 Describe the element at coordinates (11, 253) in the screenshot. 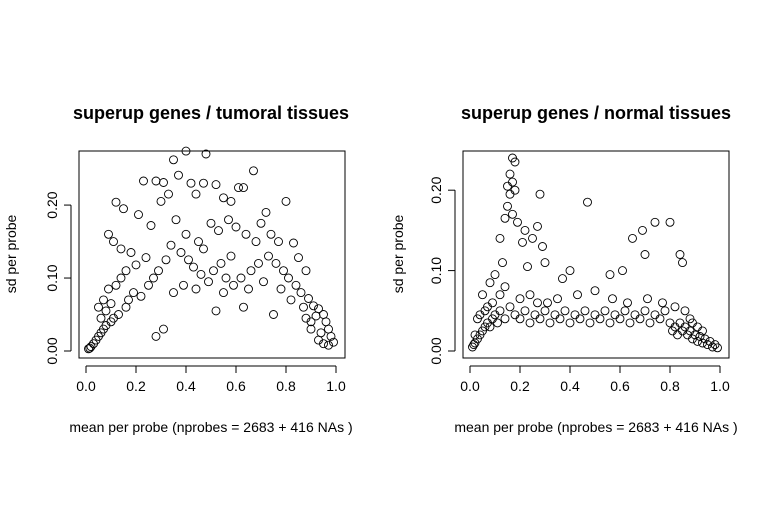

I see `y-axis-label-tumoral: sd per probe` at that location.